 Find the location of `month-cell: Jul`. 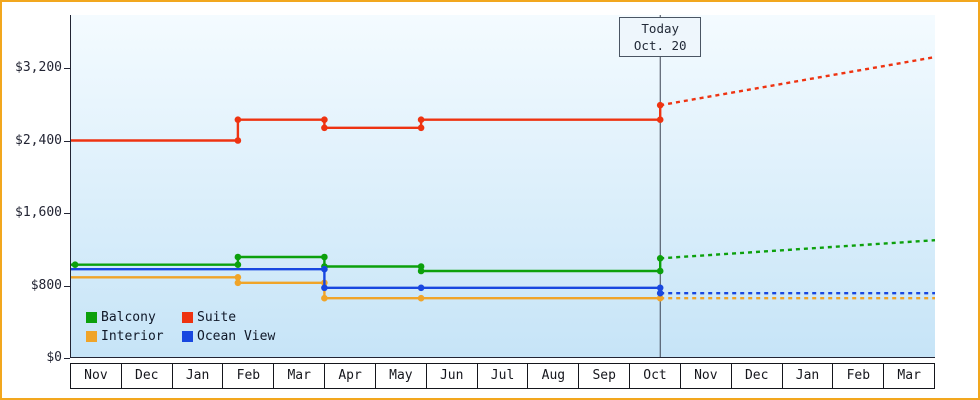

month-cell: Jul is located at coordinates (502, 376).